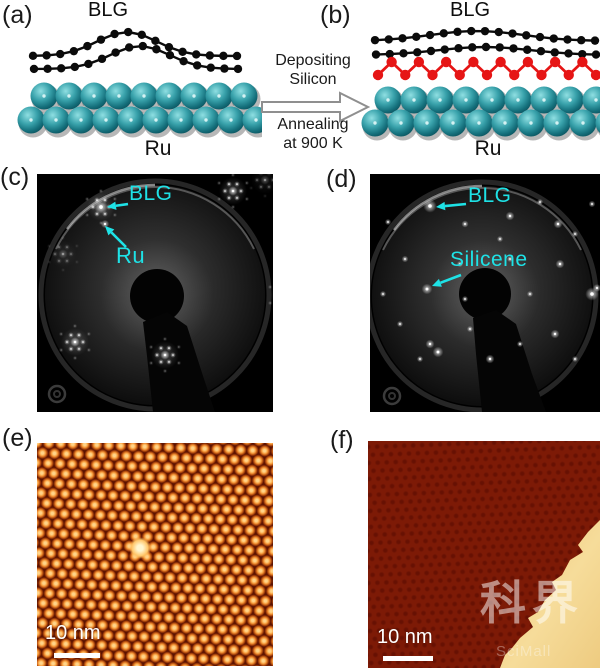 The width and height of the screenshot is (600, 670). I want to click on watermark-en: SciMall, so click(524, 651).